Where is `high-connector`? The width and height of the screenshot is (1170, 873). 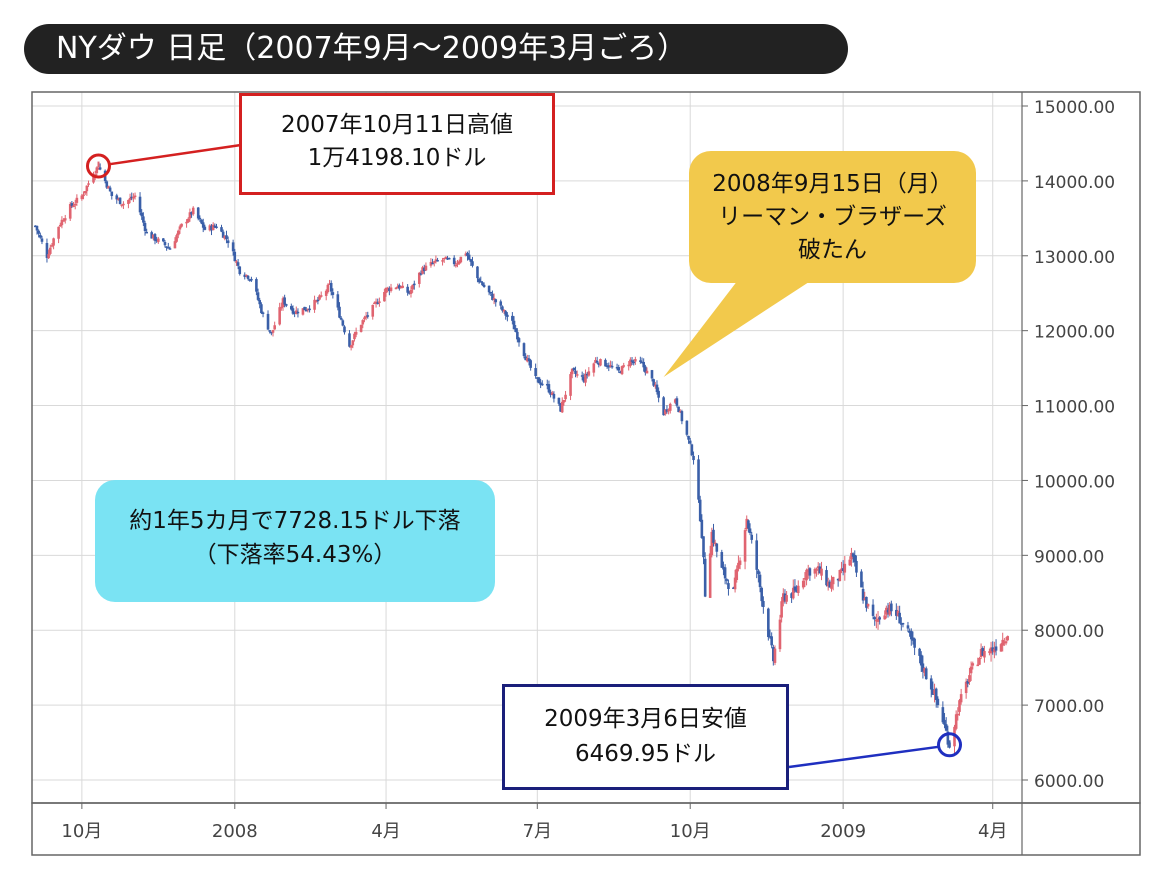
high-connector is located at coordinates (176, 154).